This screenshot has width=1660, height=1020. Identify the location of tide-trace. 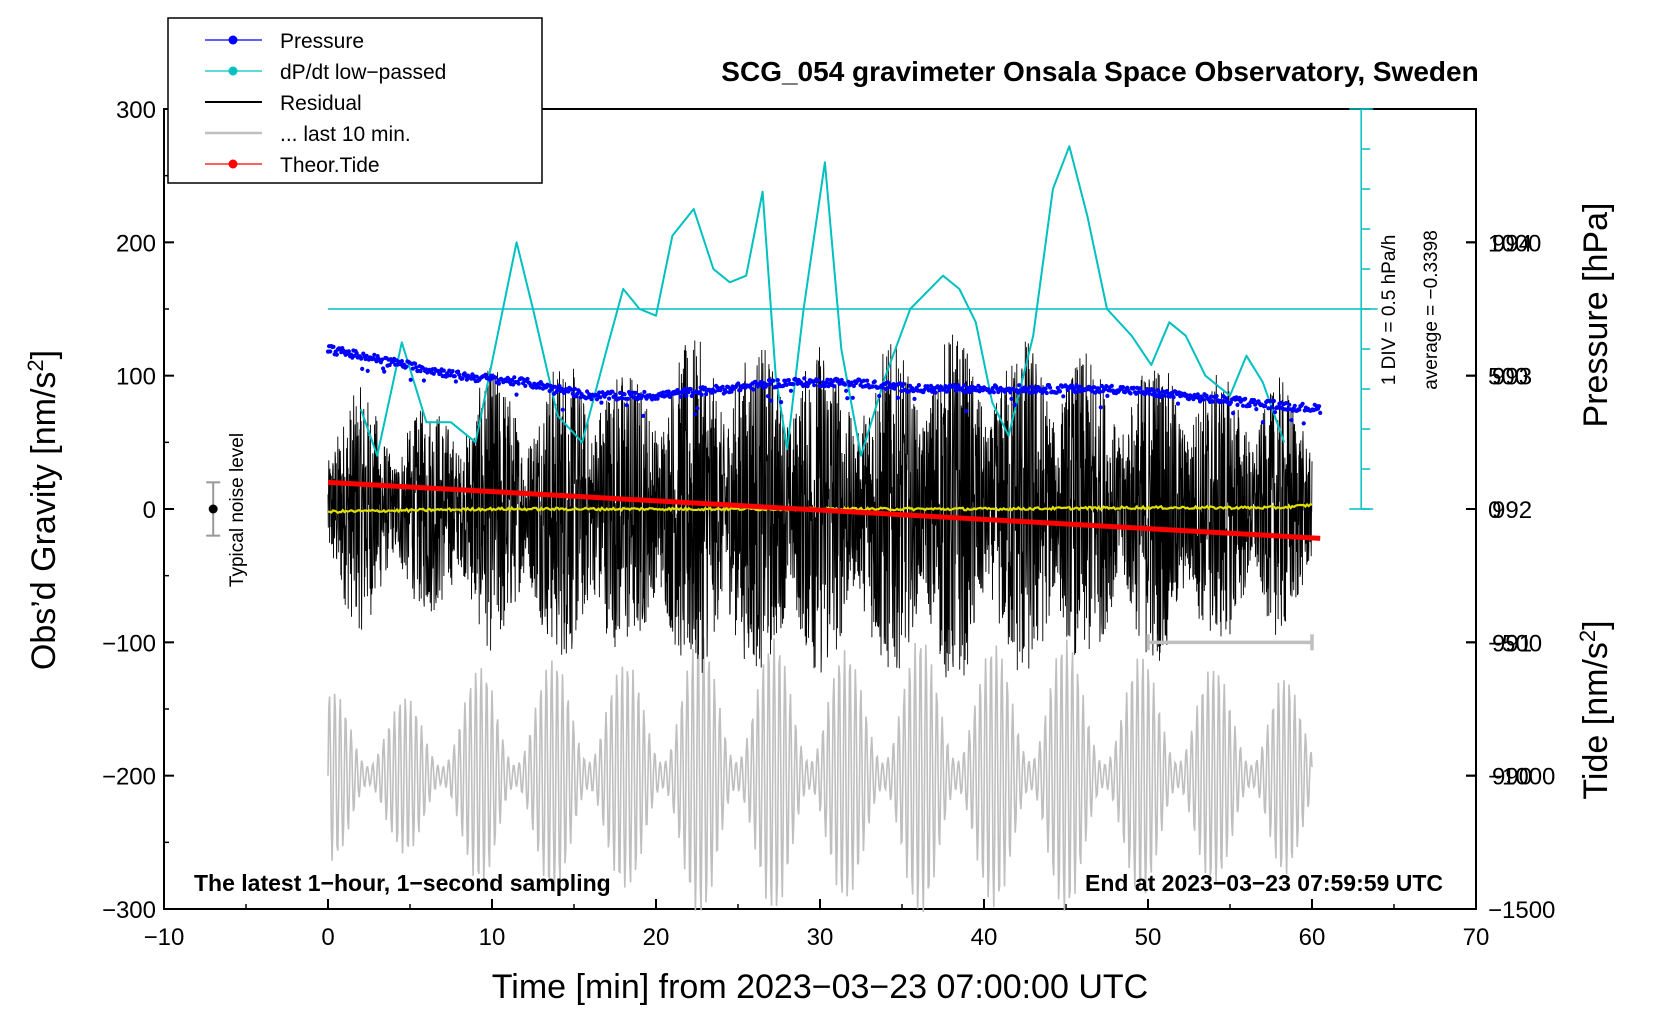
(824, 510).